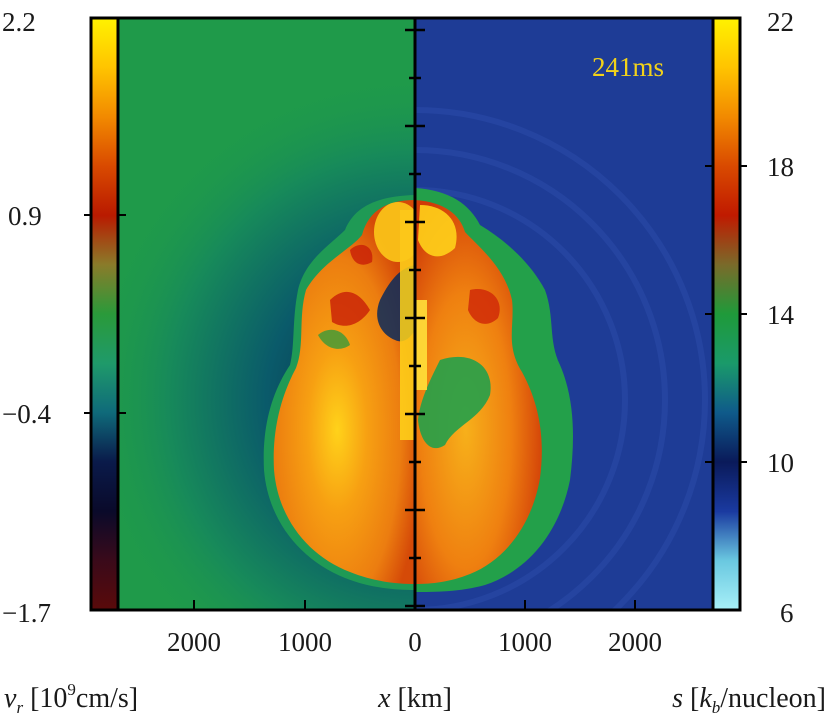 The height and width of the screenshot is (721, 830). Describe the element at coordinates (484, 306) in the screenshot. I see `right-red-filament` at that location.